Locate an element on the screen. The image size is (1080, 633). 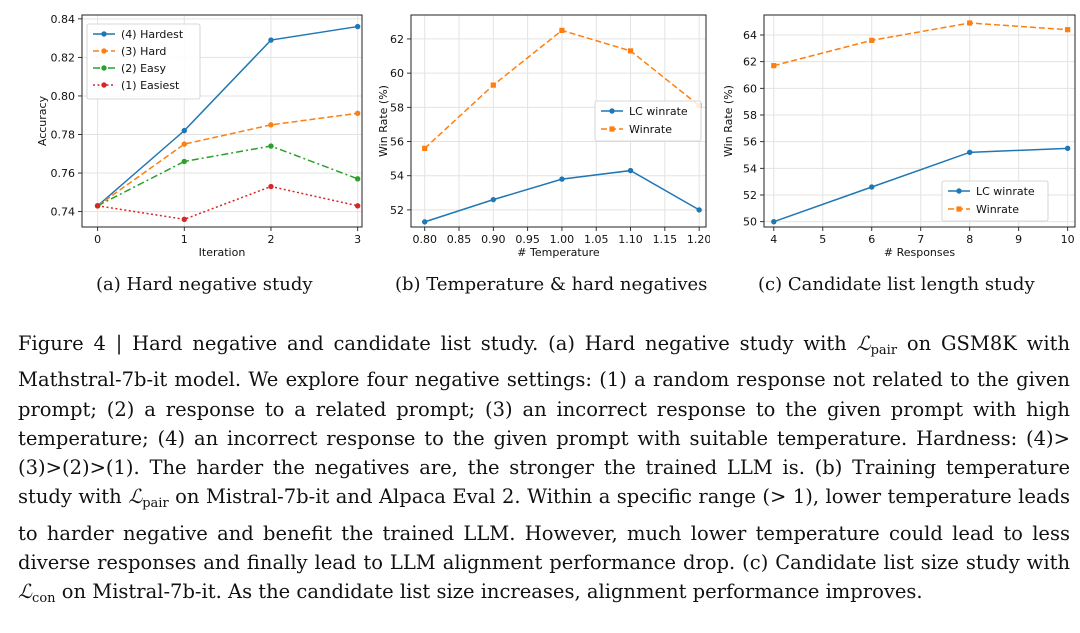
x-tick-label: 4 is located at coordinates (773, 239).